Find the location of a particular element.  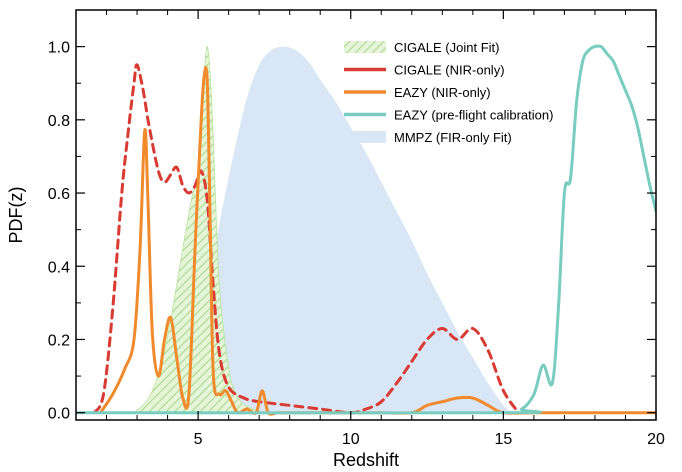

y-tick-label: 0.2 is located at coordinates (59, 340).